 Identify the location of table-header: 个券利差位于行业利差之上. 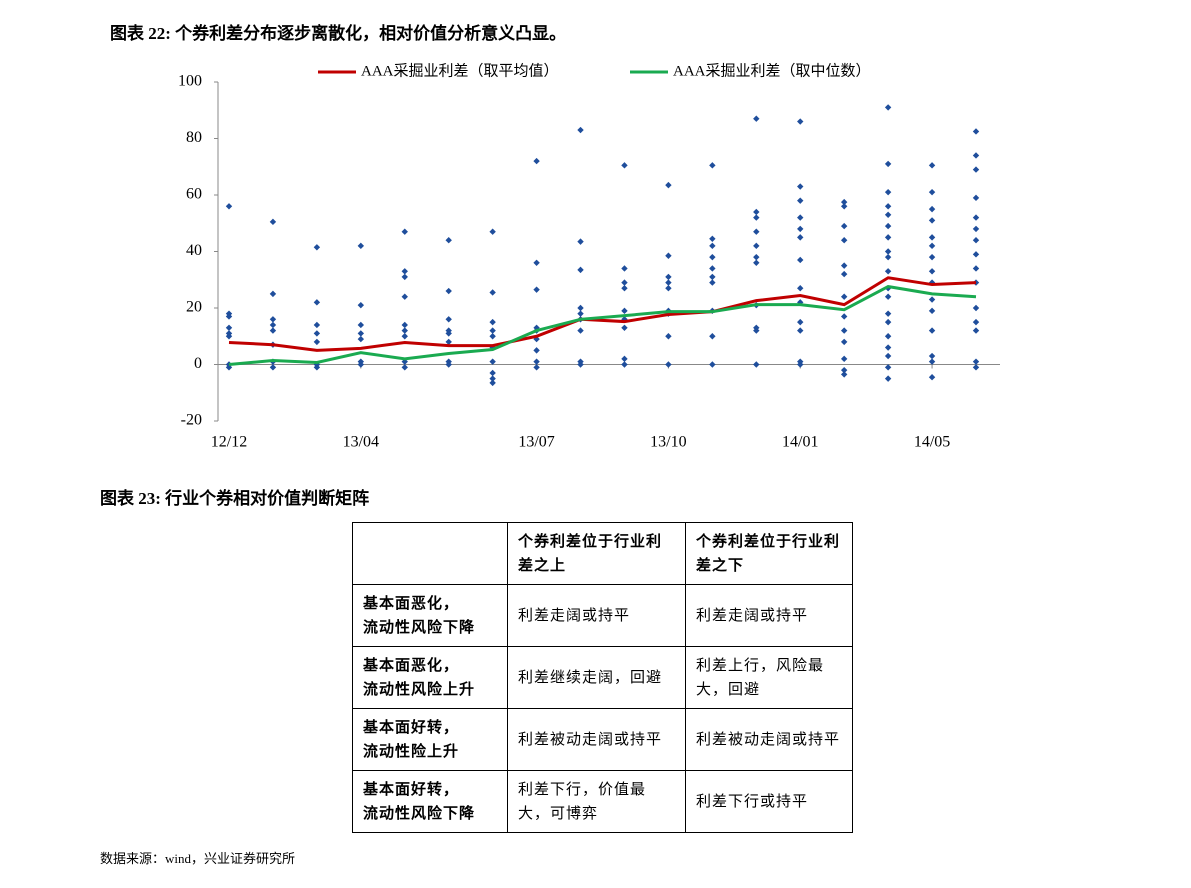
(596, 553).